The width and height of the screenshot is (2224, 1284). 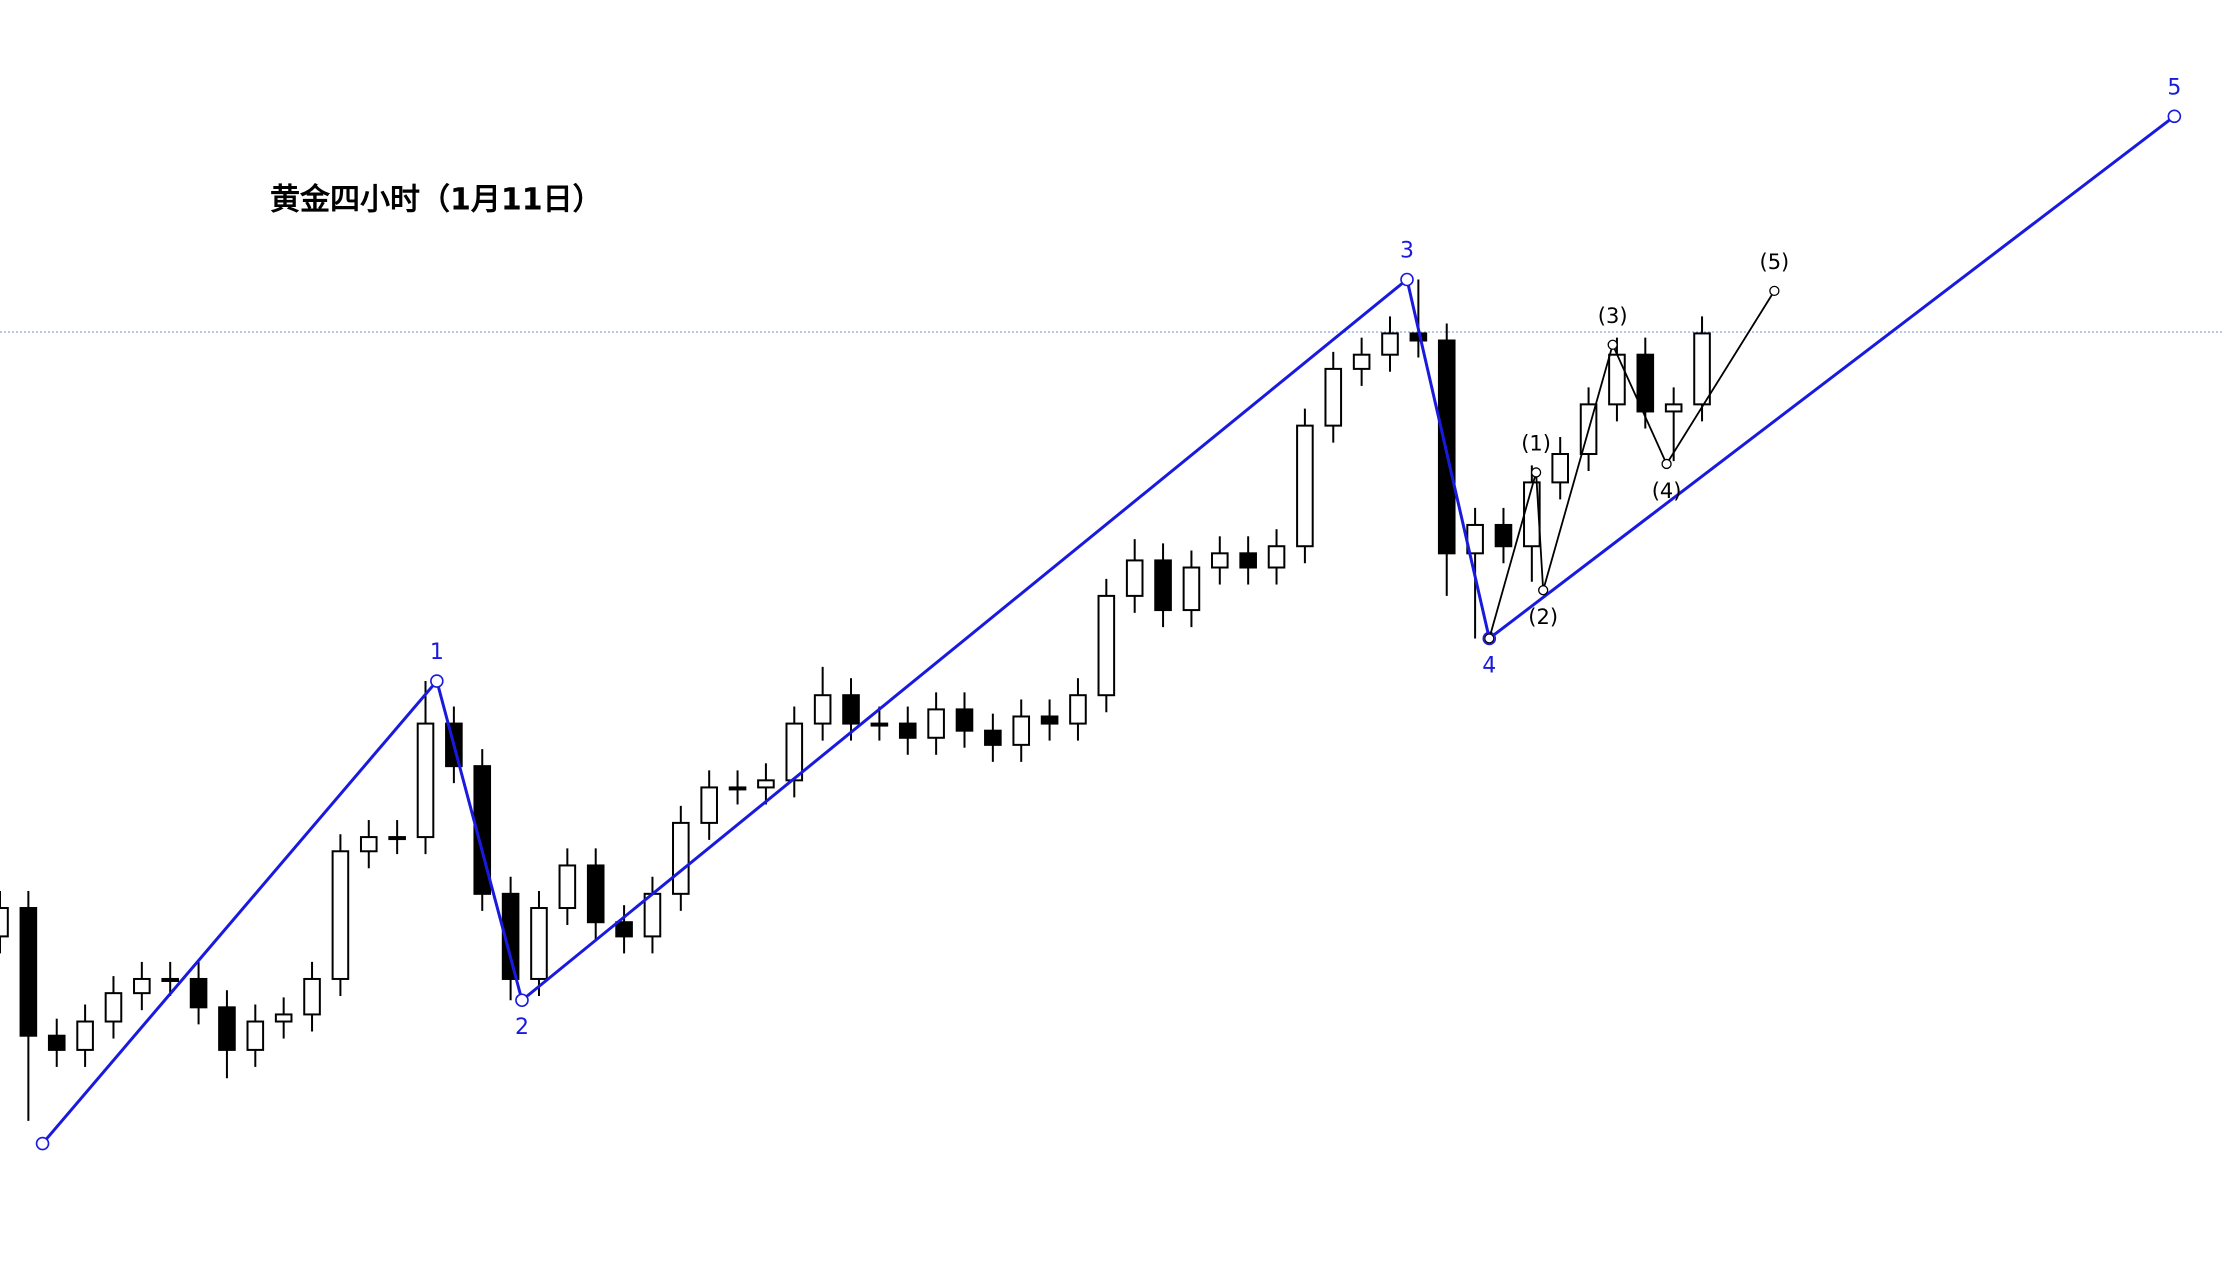 I want to click on wave-label: (4), so click(x=1667, y=491).